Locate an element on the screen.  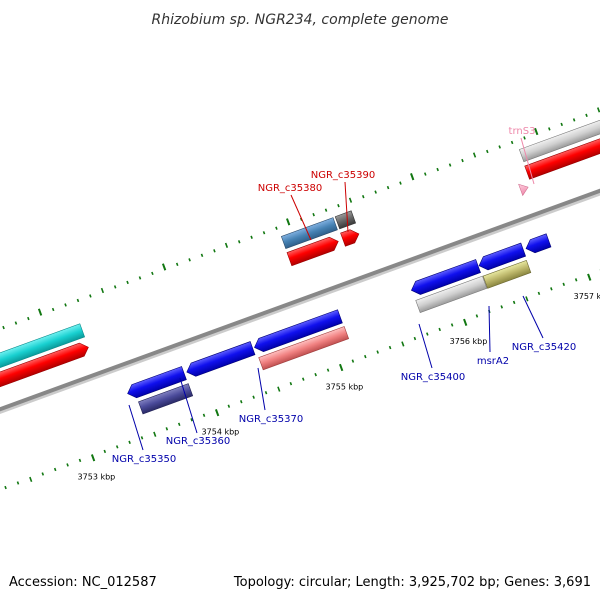
label-trns3: trnS3 is located at coordinates (522, 131).